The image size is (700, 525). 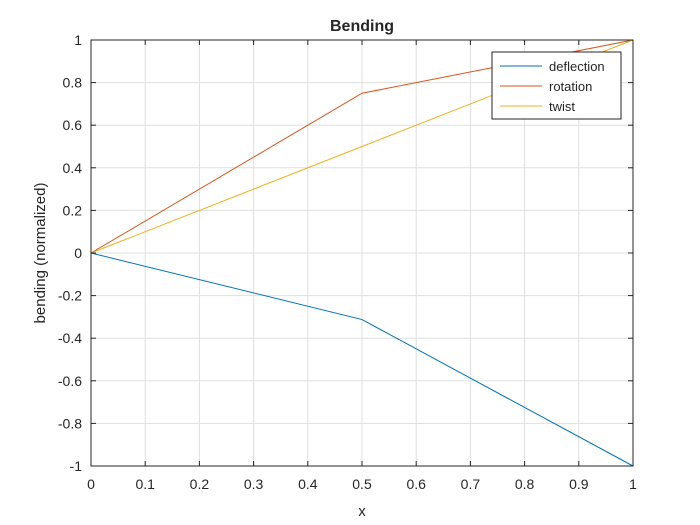 I want to click on legend-label-deflection: deflection, so click(x=577, y=66).